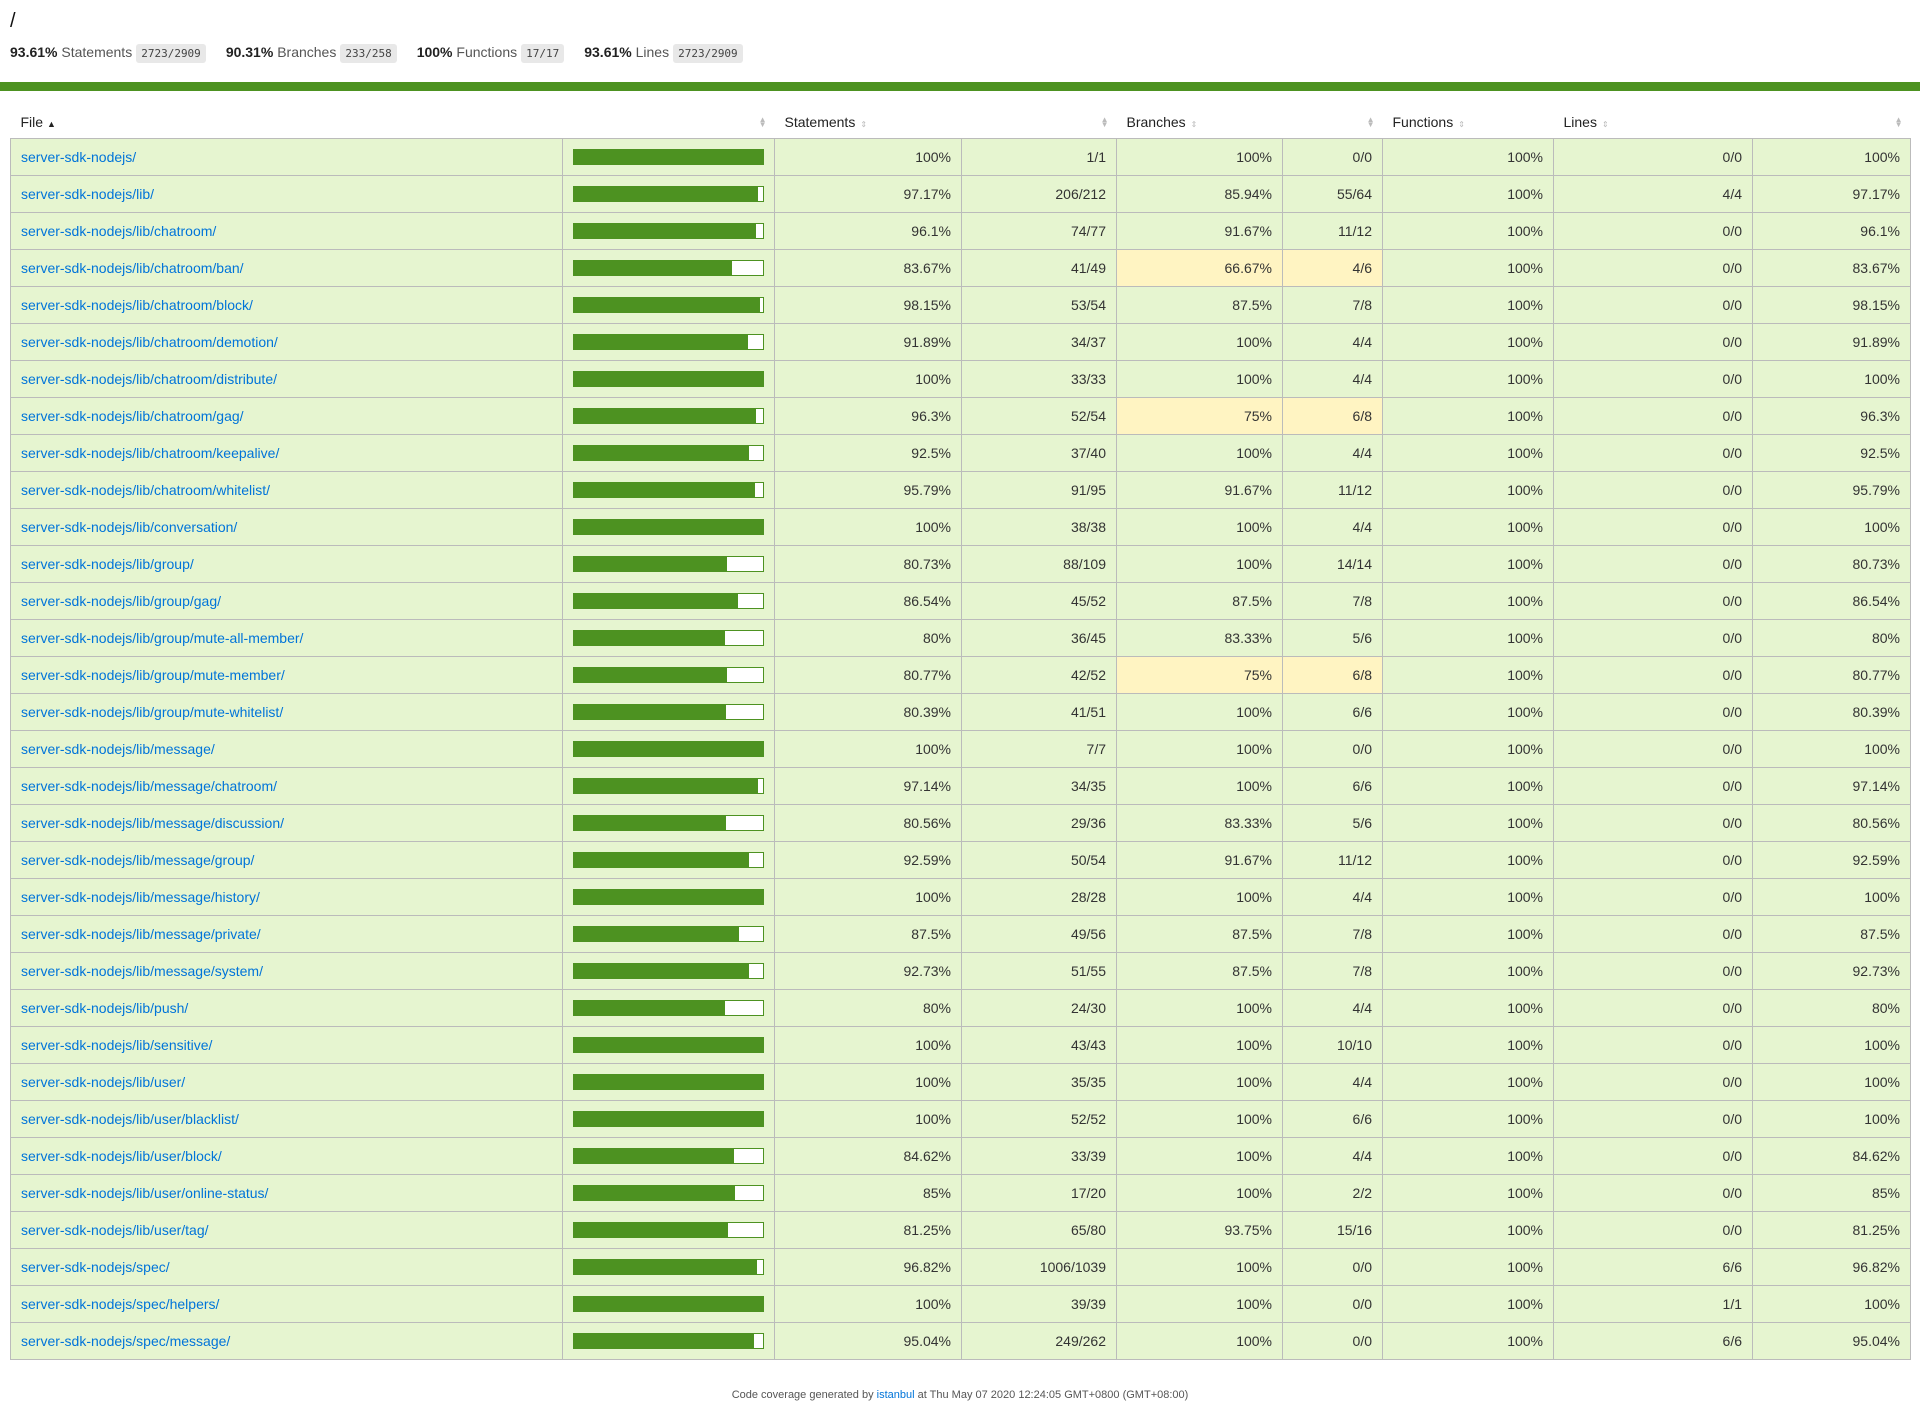 The width and height of the screenshot is (1920, 1418). Describe the element at coordinates (88, 194) in the screenshot. I see `file-link: server-sdk-nodejs/lib/` at that location.